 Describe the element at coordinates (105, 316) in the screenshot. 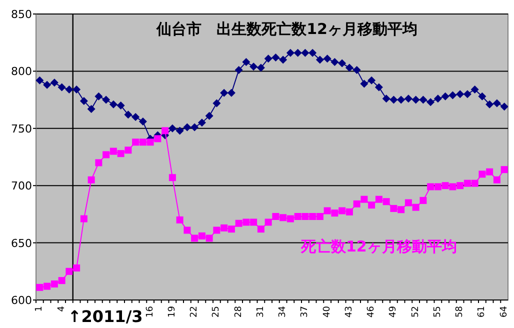

I see `text: ↑2011/3` at that location.